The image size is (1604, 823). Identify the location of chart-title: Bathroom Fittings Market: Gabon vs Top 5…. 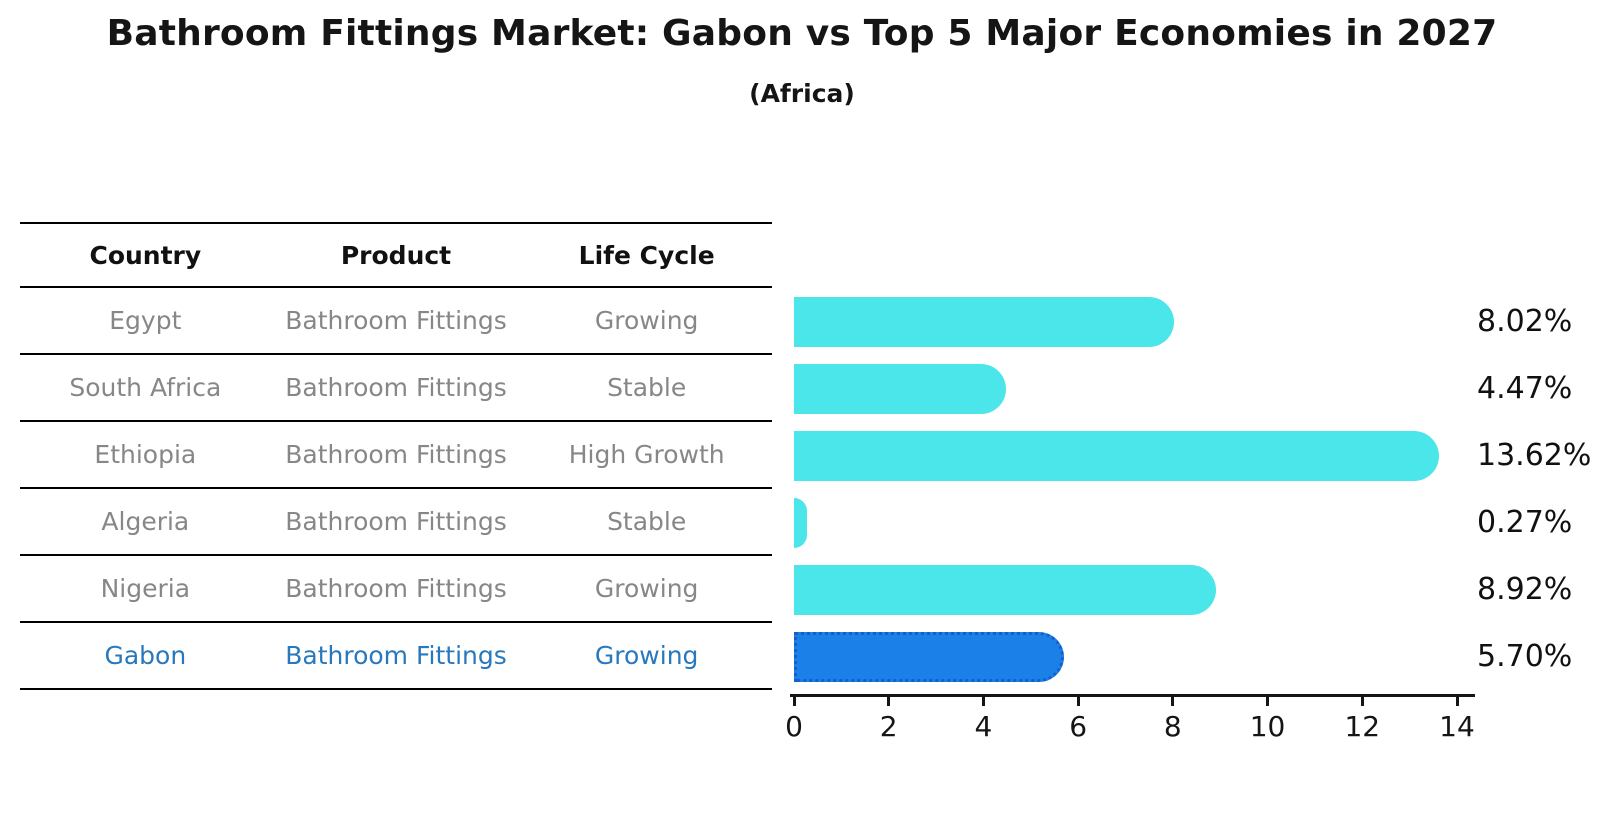
(802, 33).